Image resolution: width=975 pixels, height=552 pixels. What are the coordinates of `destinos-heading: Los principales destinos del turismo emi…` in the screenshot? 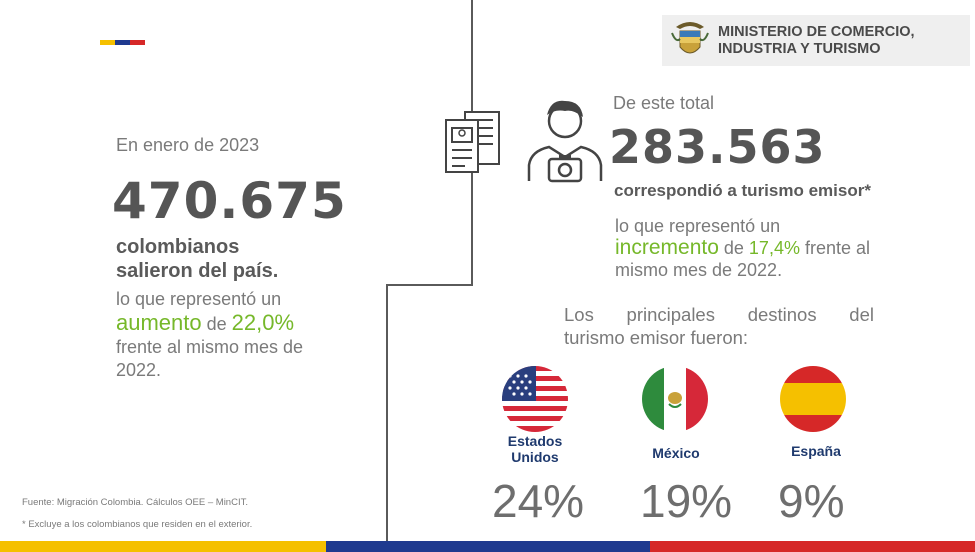 It's located at (719, 326).